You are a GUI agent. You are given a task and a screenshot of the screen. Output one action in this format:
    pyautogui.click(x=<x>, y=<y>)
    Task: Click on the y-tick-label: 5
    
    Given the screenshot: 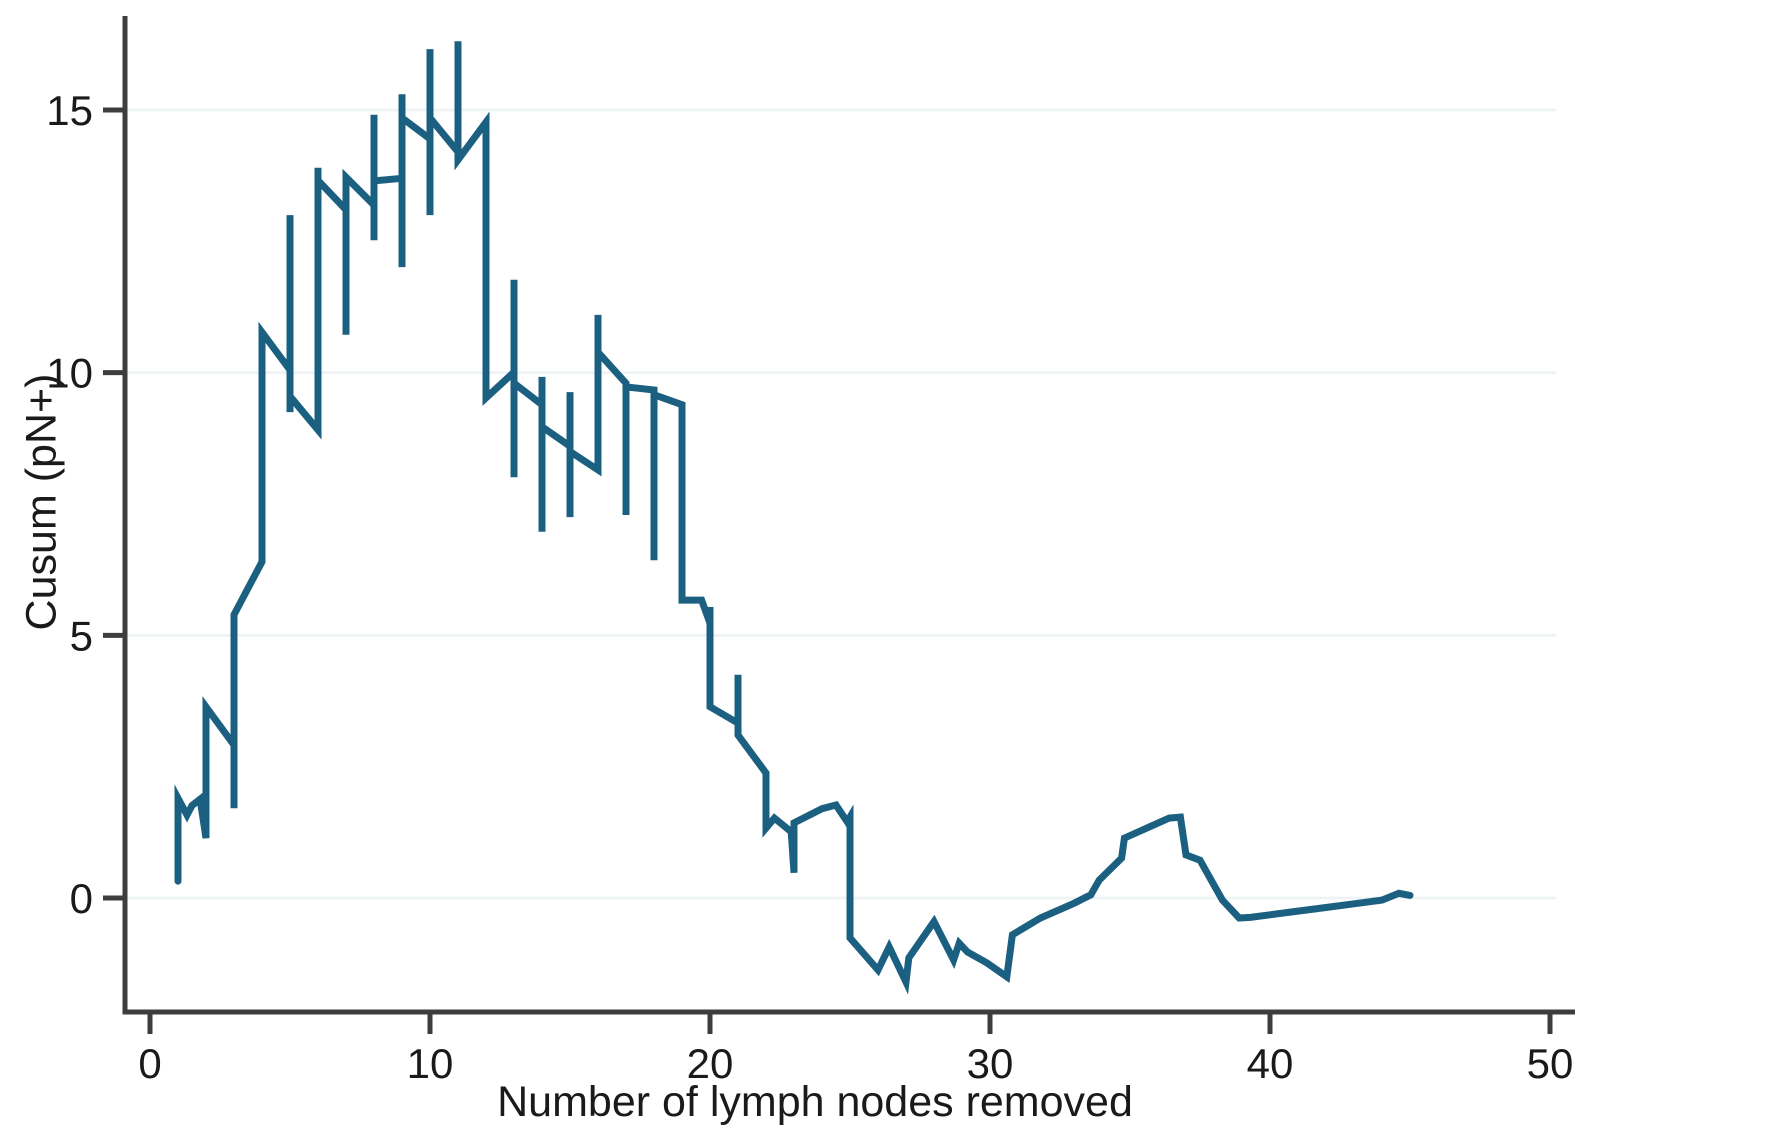 What is the action you would take?
    pyautogui.click(x=81, y=635)
    